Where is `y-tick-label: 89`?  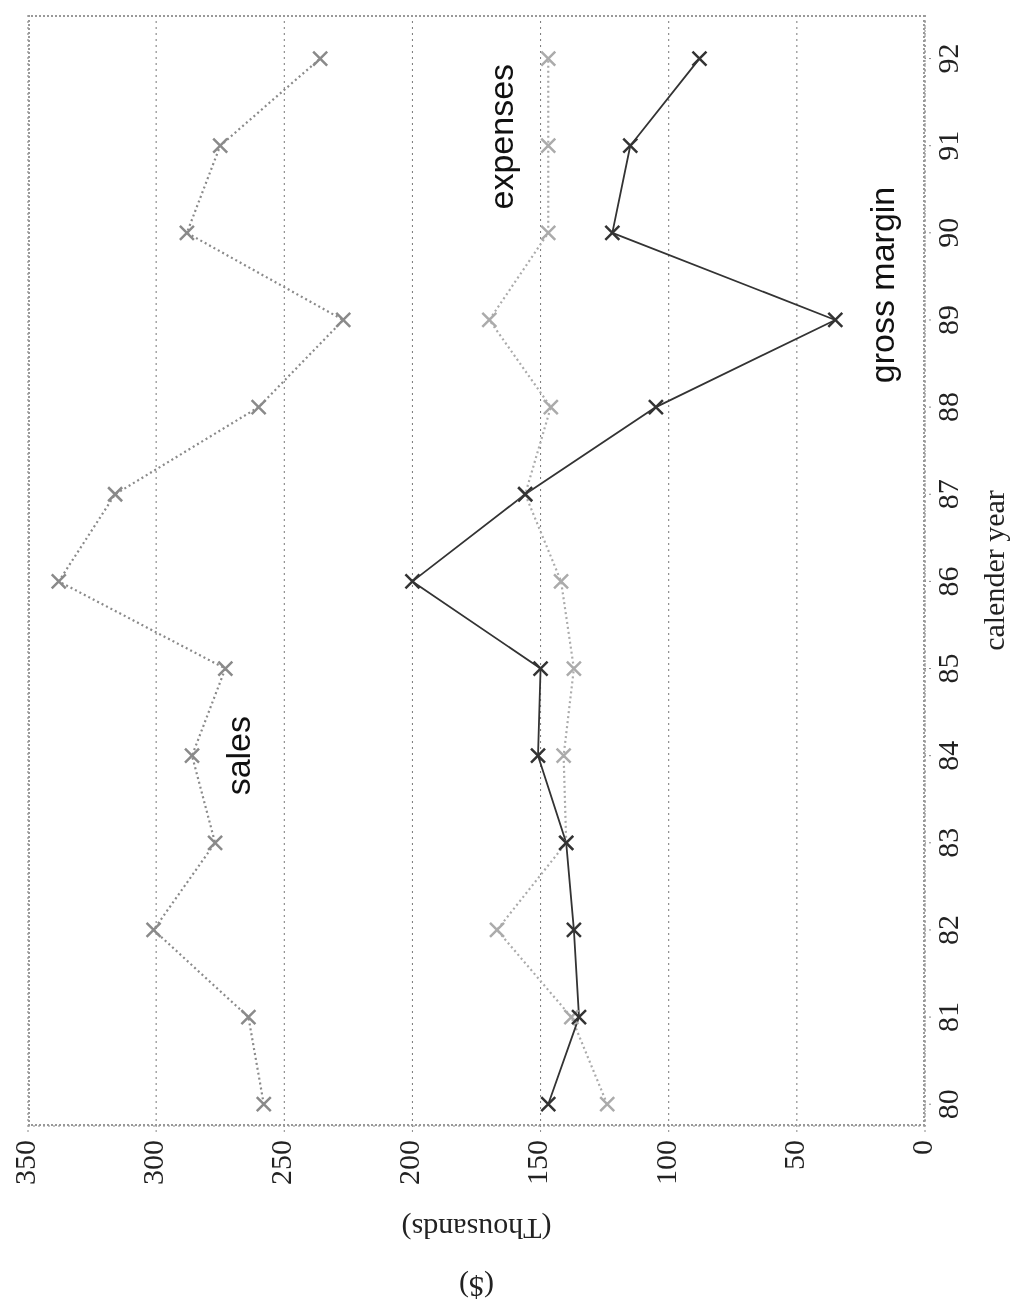 y-tick-label: 89 is located at coordinates (947, 319).